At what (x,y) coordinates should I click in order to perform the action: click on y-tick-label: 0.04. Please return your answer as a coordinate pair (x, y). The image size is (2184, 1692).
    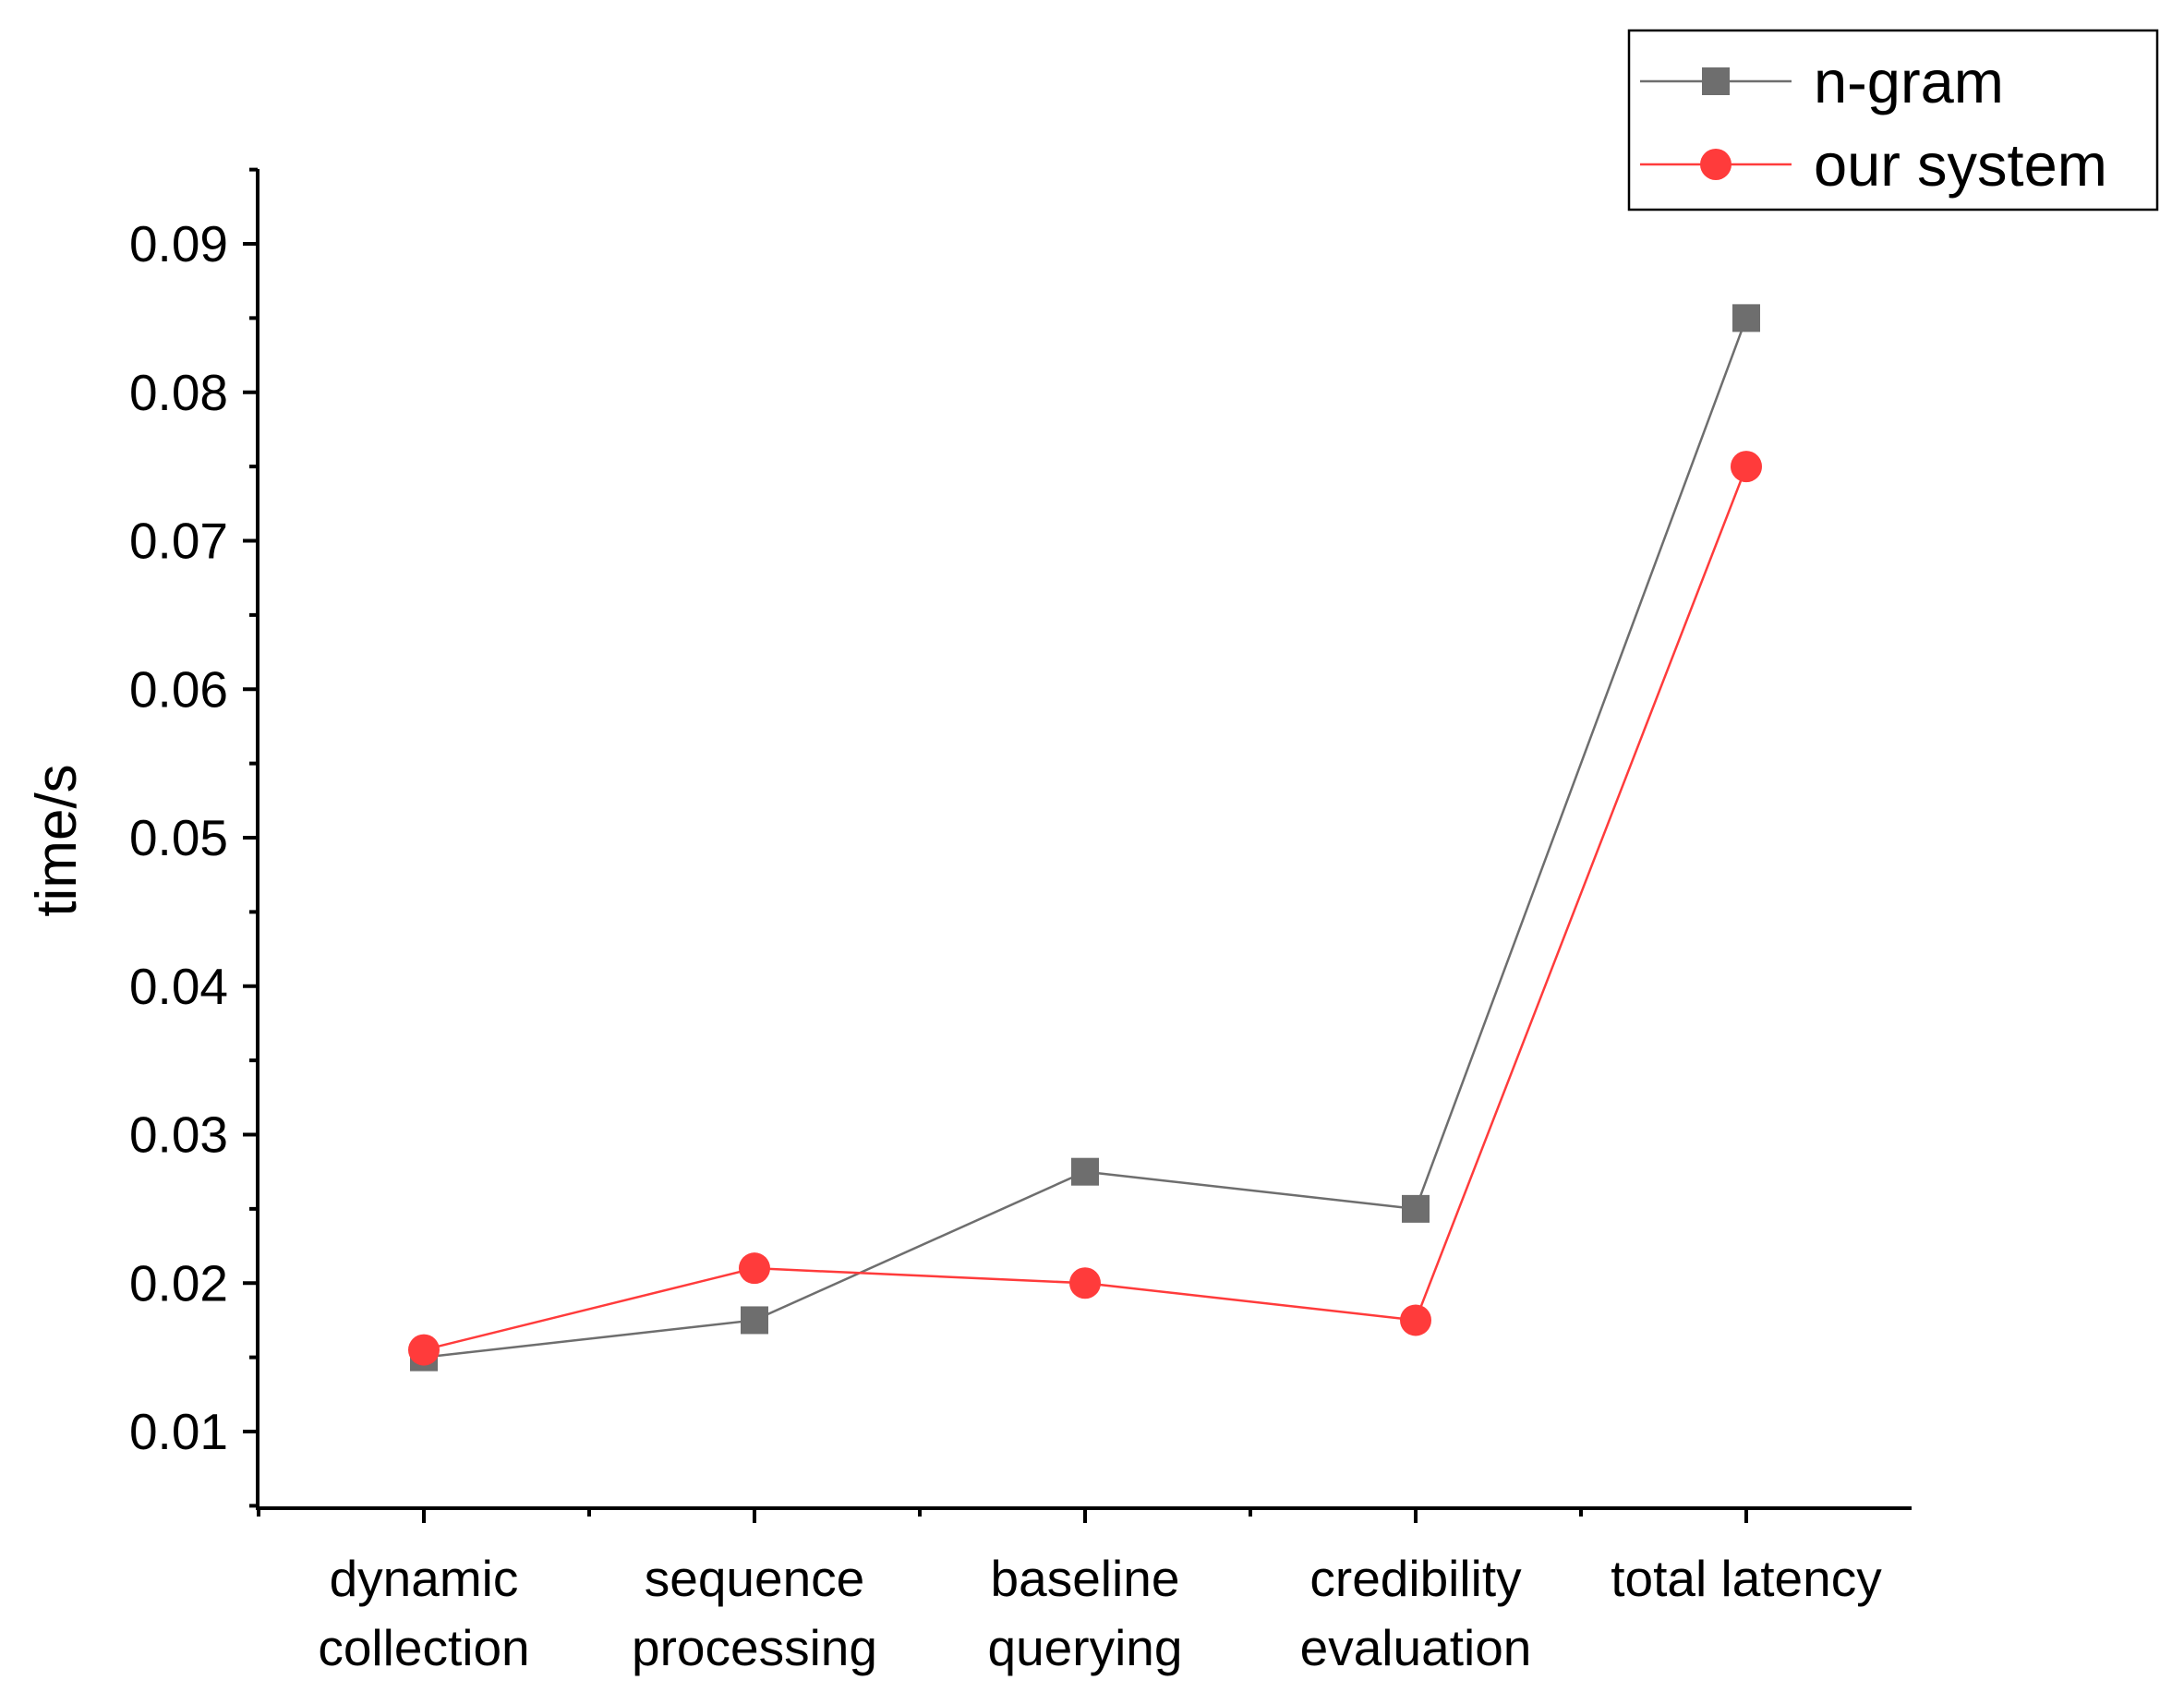
    Looking at the image, I should click on (178, 987).